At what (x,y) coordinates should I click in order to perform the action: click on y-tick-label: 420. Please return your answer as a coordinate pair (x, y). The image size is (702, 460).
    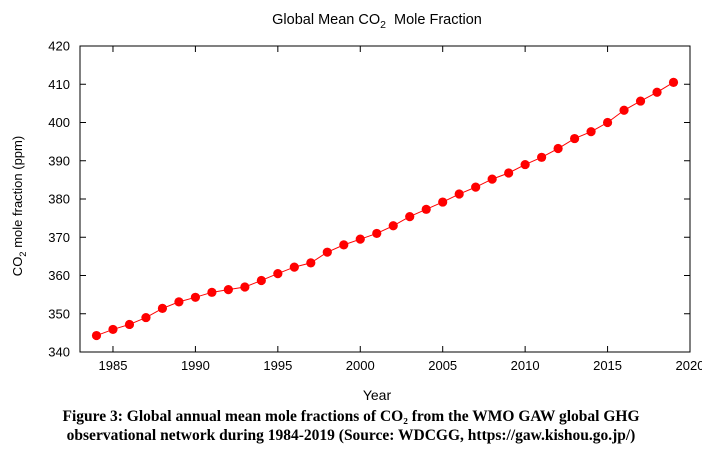
    Looking at the image, I should click on (59, 46).